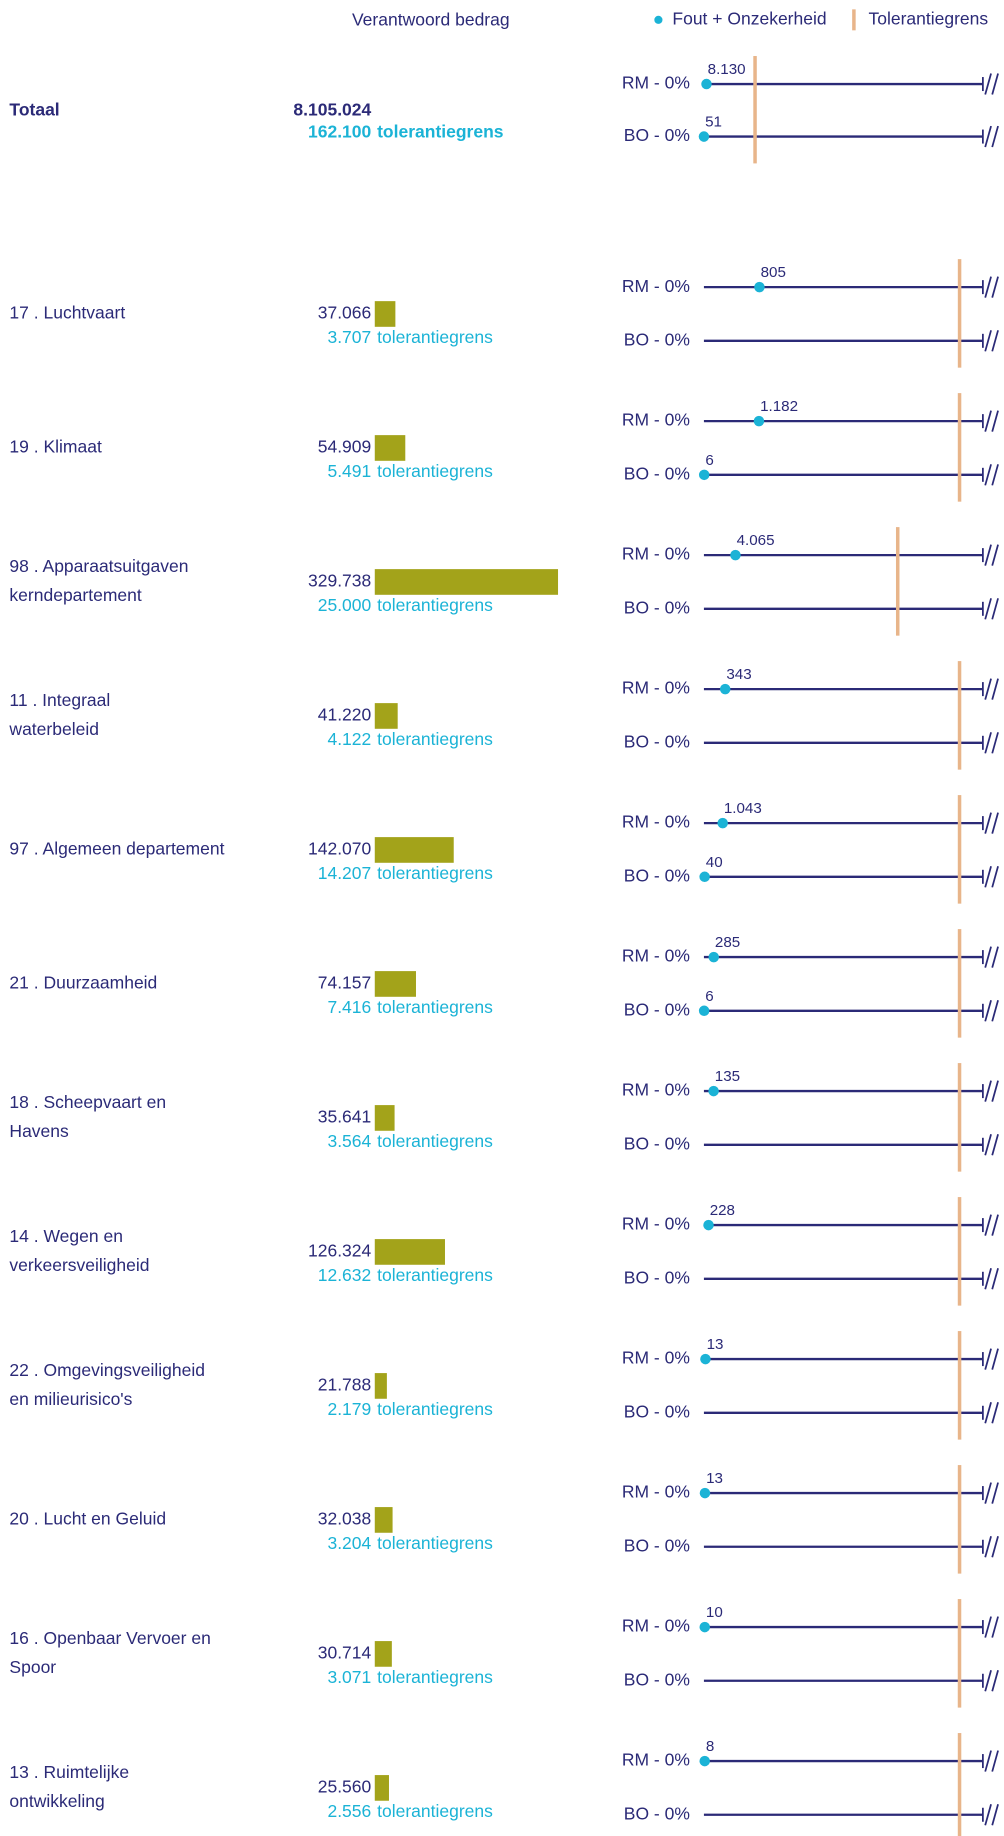  Describe the element at coordinates (75, 595) in the screenshot. I see `row-label: kerndepartement` at that location.